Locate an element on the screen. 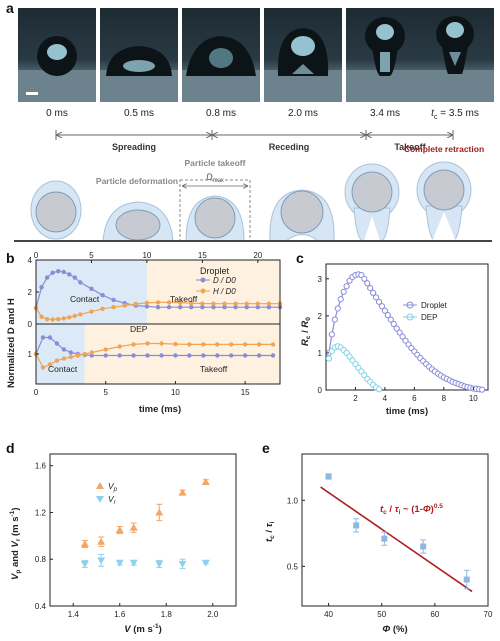  b-bot-xtick-label: 10 is located at coordinates (175, 392).